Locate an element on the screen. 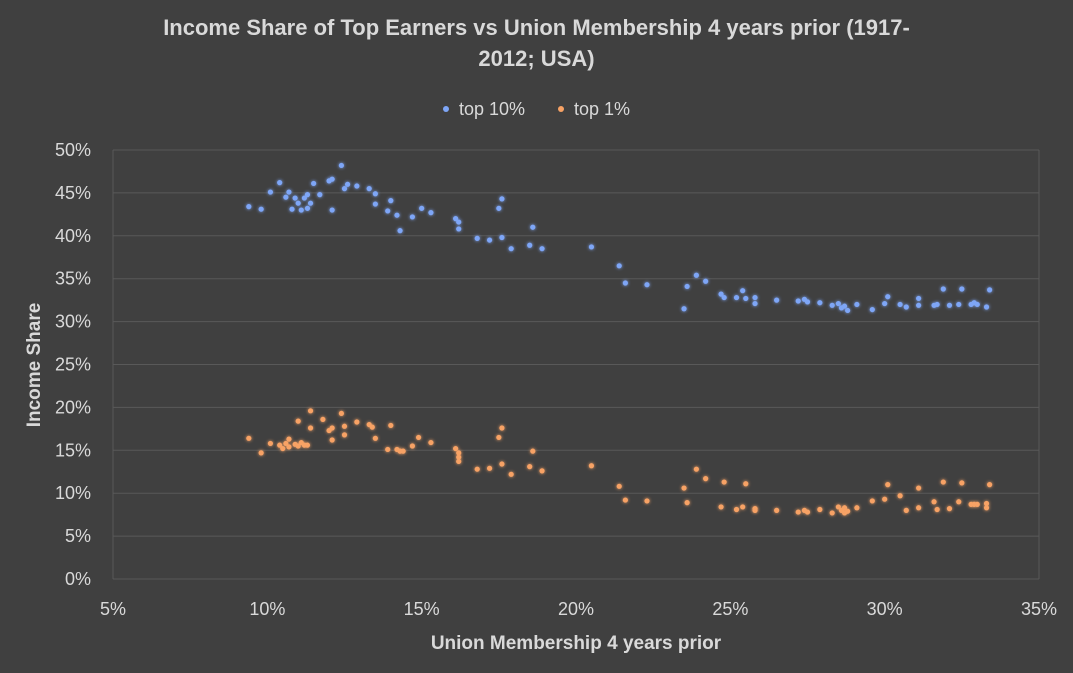  y-tick-label: 5% is located at coordinates (78, 536).